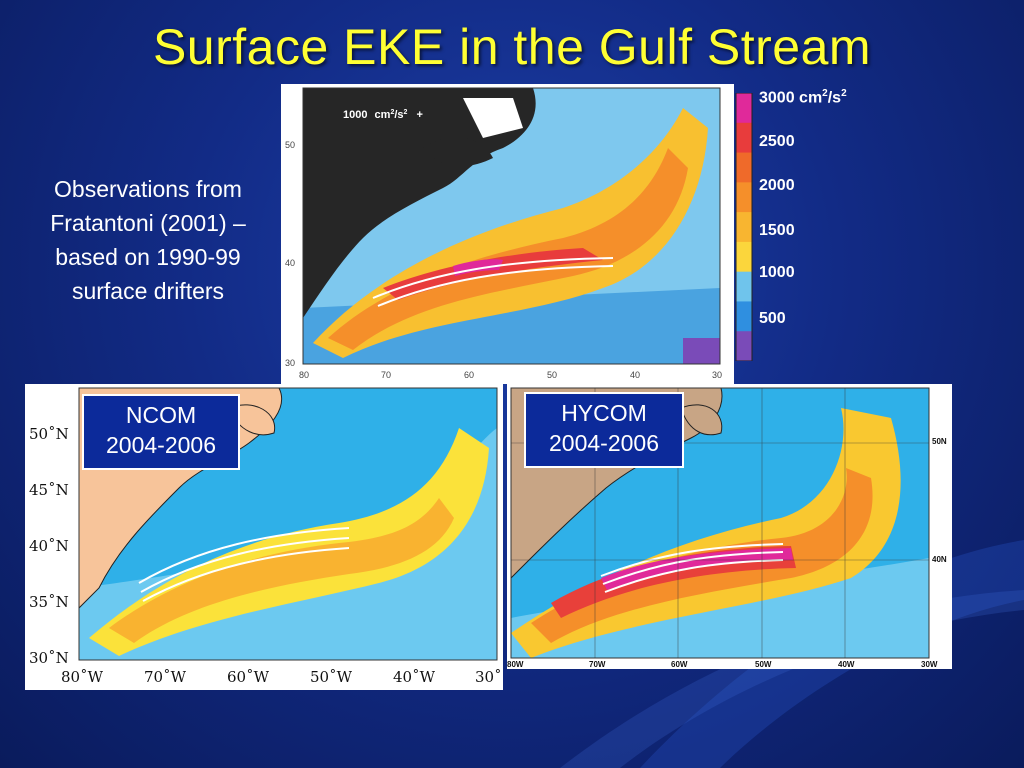 This screenshot has width=1024, height=768. What do you see at coordinates (414, 677) in the screenshot?
I see `ncom-lon-40: 40˚W` at bounding box center [414, 677].